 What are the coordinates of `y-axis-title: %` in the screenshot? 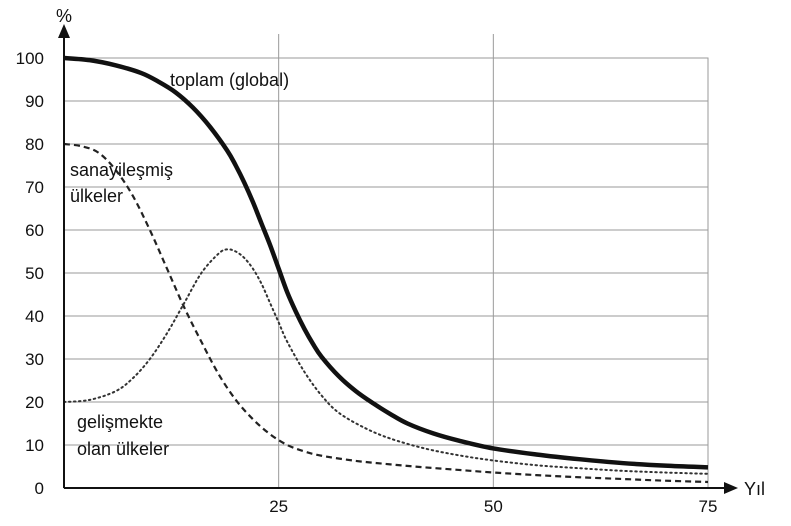 It's located at (64, 16).